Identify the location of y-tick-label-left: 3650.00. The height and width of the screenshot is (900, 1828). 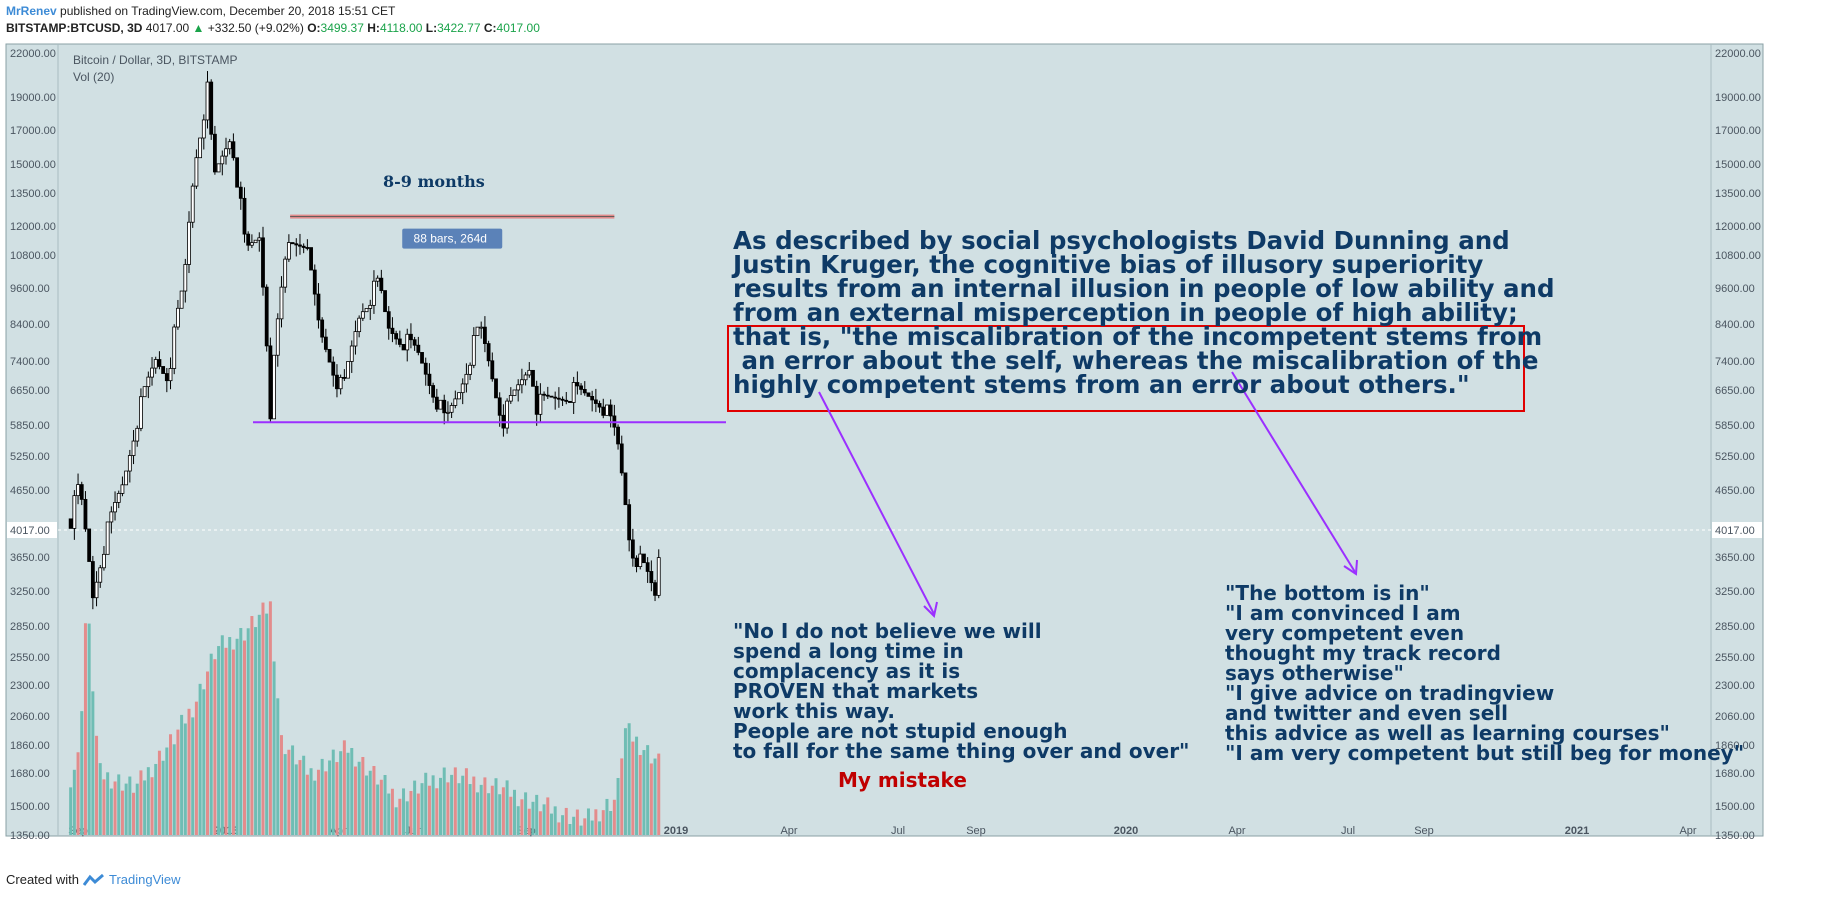
(30, 558).